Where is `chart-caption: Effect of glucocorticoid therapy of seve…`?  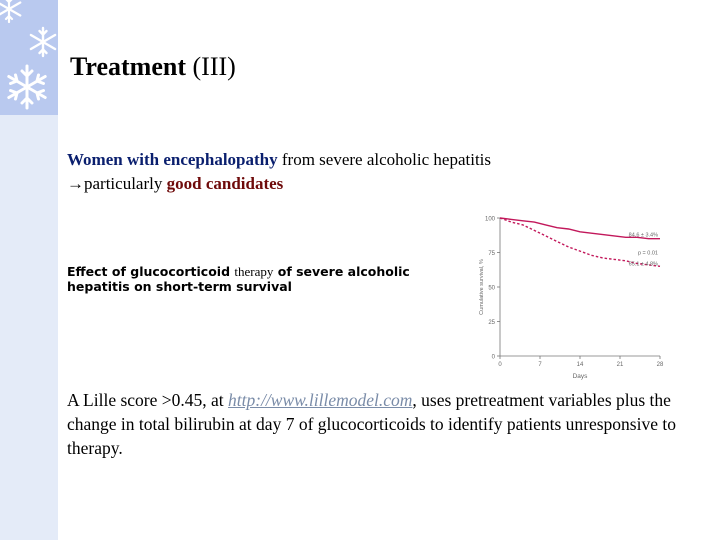 chart-caption: Effect of glucocorticoid therapy of seve… is located at coordinates (267, 279).